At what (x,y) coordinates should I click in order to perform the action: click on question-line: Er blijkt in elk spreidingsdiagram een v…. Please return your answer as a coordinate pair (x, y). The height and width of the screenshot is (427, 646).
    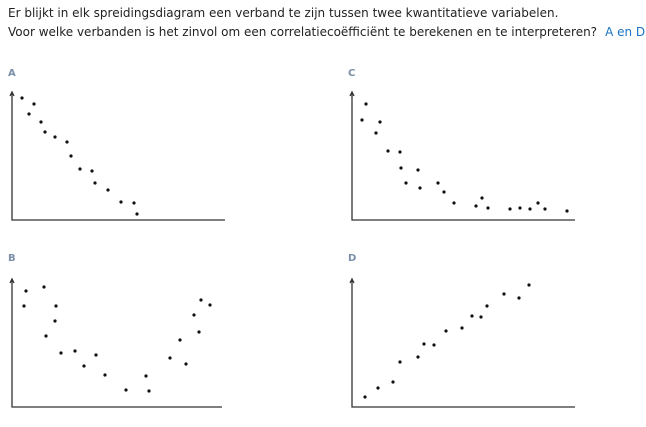
    Looking at the image, I should click on (283, 13).